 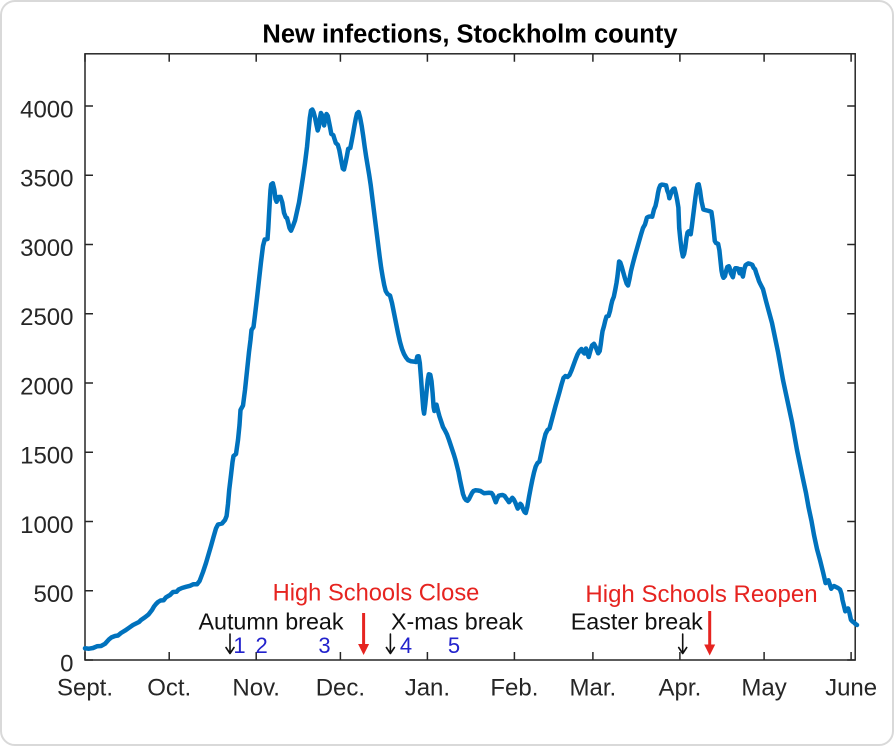 What do you see at coordinates (593, 688) in the screenshot?
I see `svg-text: Mar.` at bounding box center [593, 688].